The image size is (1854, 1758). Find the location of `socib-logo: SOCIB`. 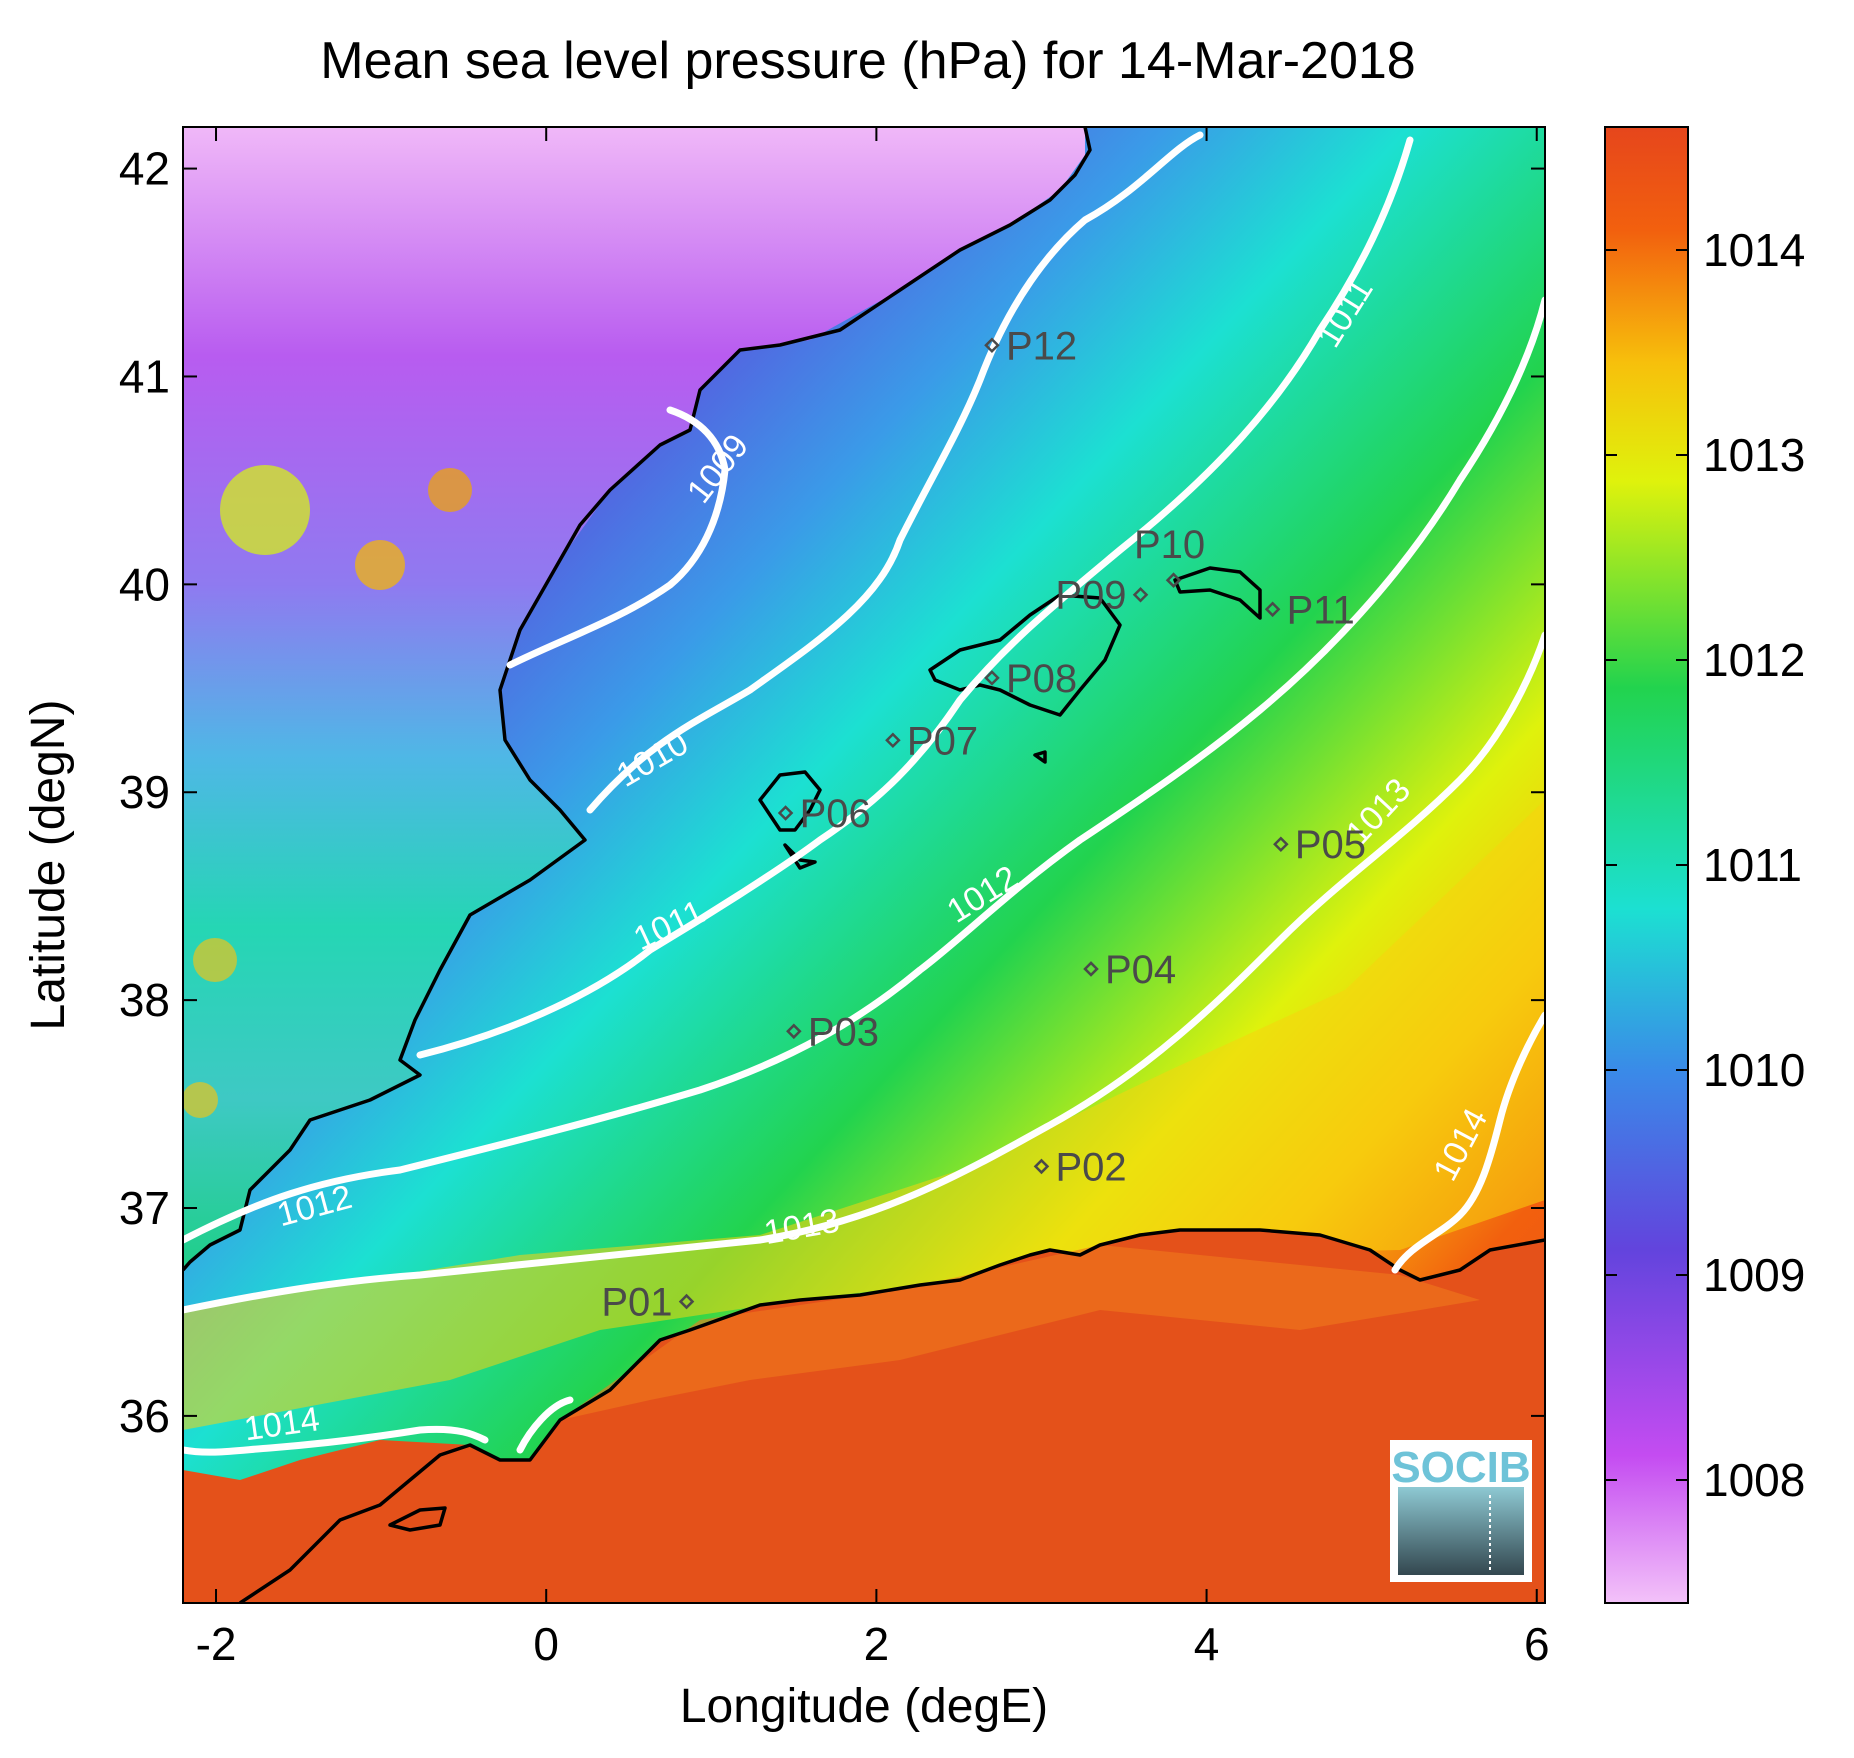

socib-logo: SOCIB is located at coordinates (1461, 1511).